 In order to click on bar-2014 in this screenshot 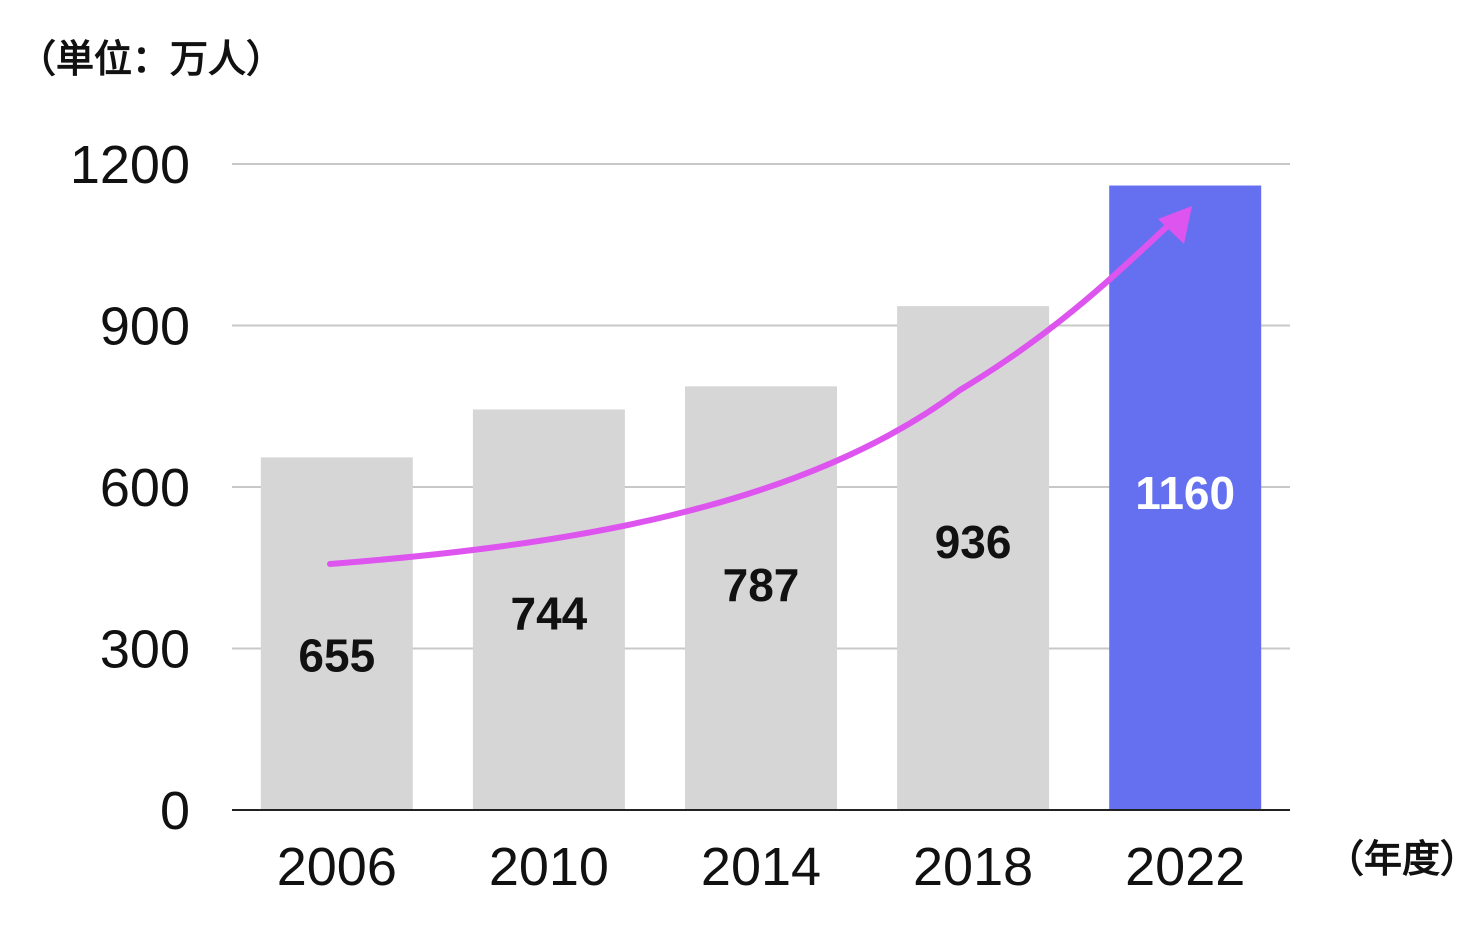, I will do `click(761, 598)`.